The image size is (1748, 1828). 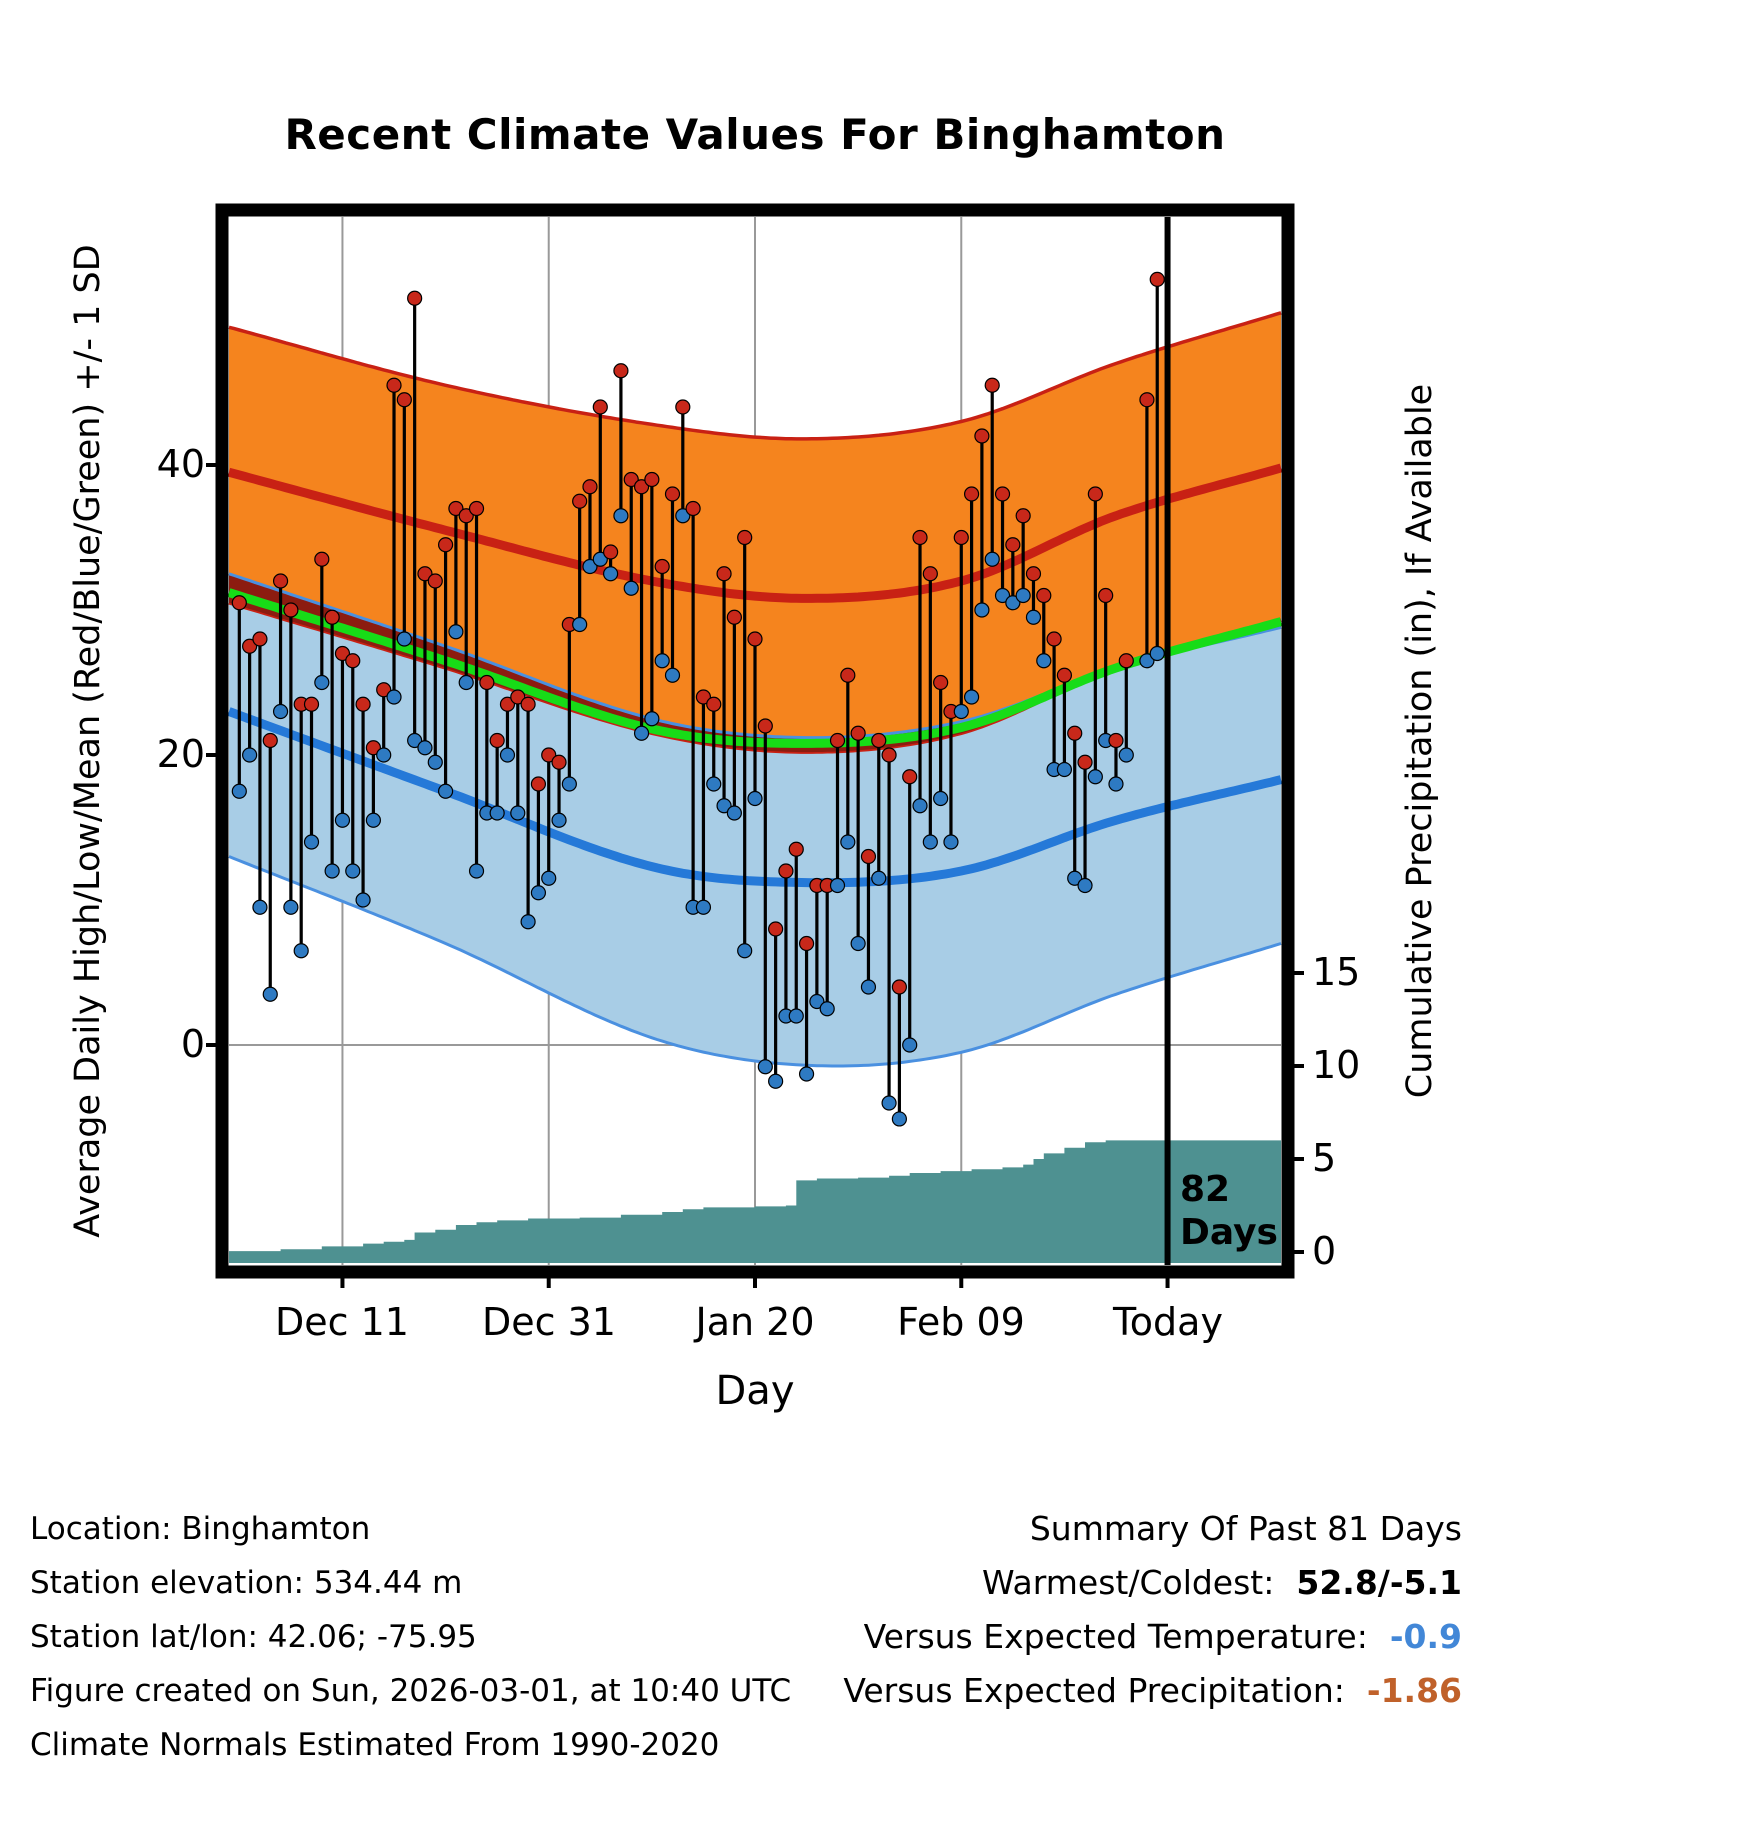 What do you see at coordinates (1115, 1636) in the screenshot?
I see `summary-label: Versus Expected Temperature:` at bounding box center [1115, 1636].